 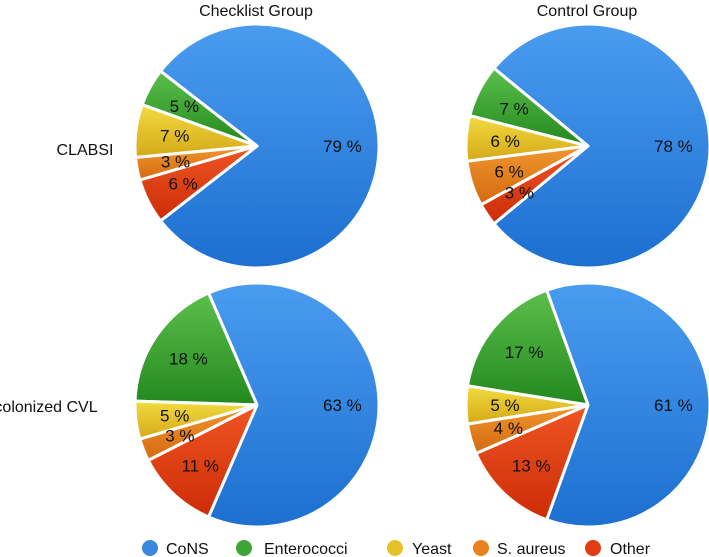 What do you see at coordinates (587, 11) in the screenshot?
I see `column-title-control: Control Group` at bounding box center [587, 11].